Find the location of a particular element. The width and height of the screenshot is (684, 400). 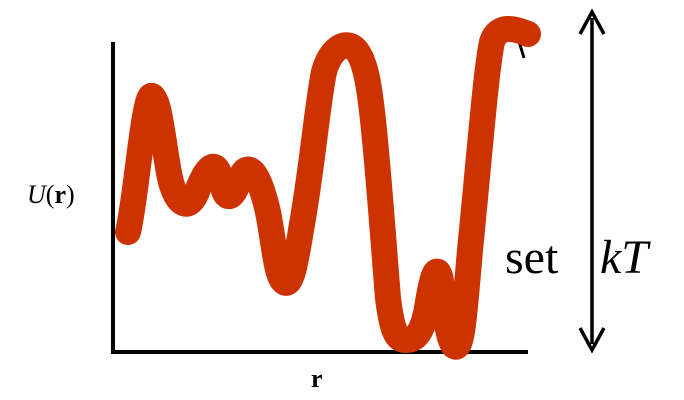

set-label: set is located at coordinates (532, 257).